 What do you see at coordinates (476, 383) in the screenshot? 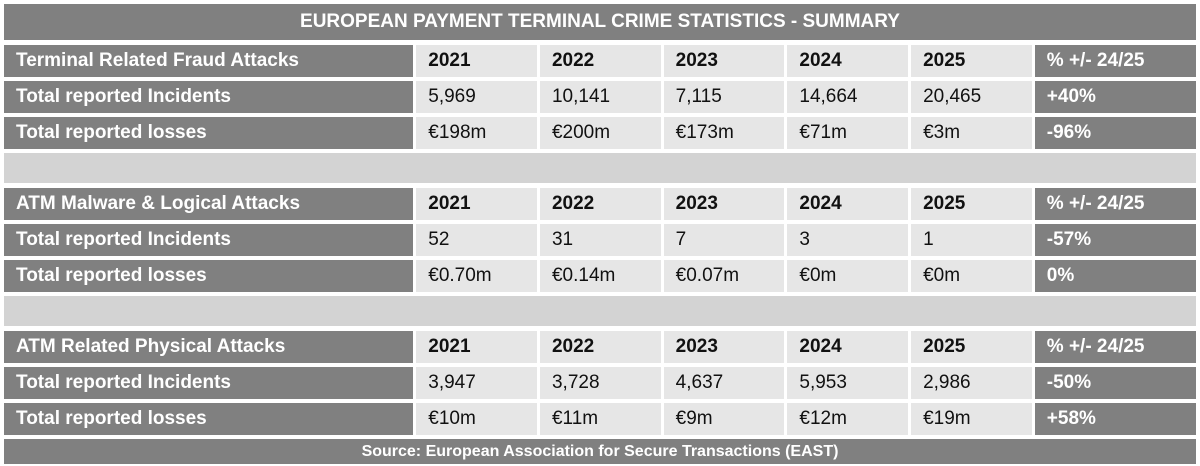
I see `value-cell: 3,947` at bounding box center [476, 383].